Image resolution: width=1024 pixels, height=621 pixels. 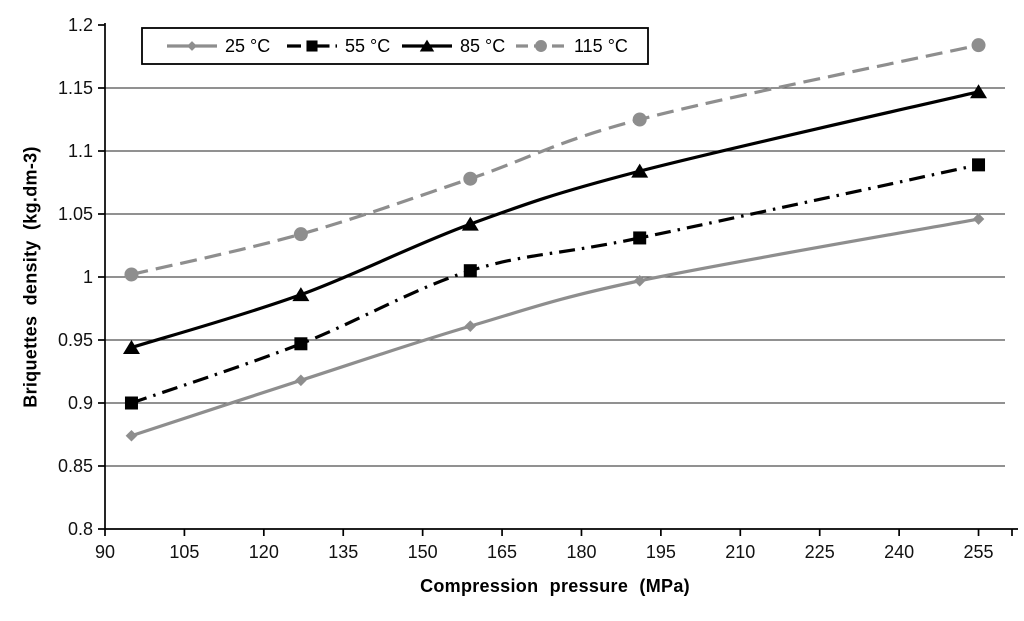 I want to click on legend-item: 25 °C, so click(x=218, y=46).